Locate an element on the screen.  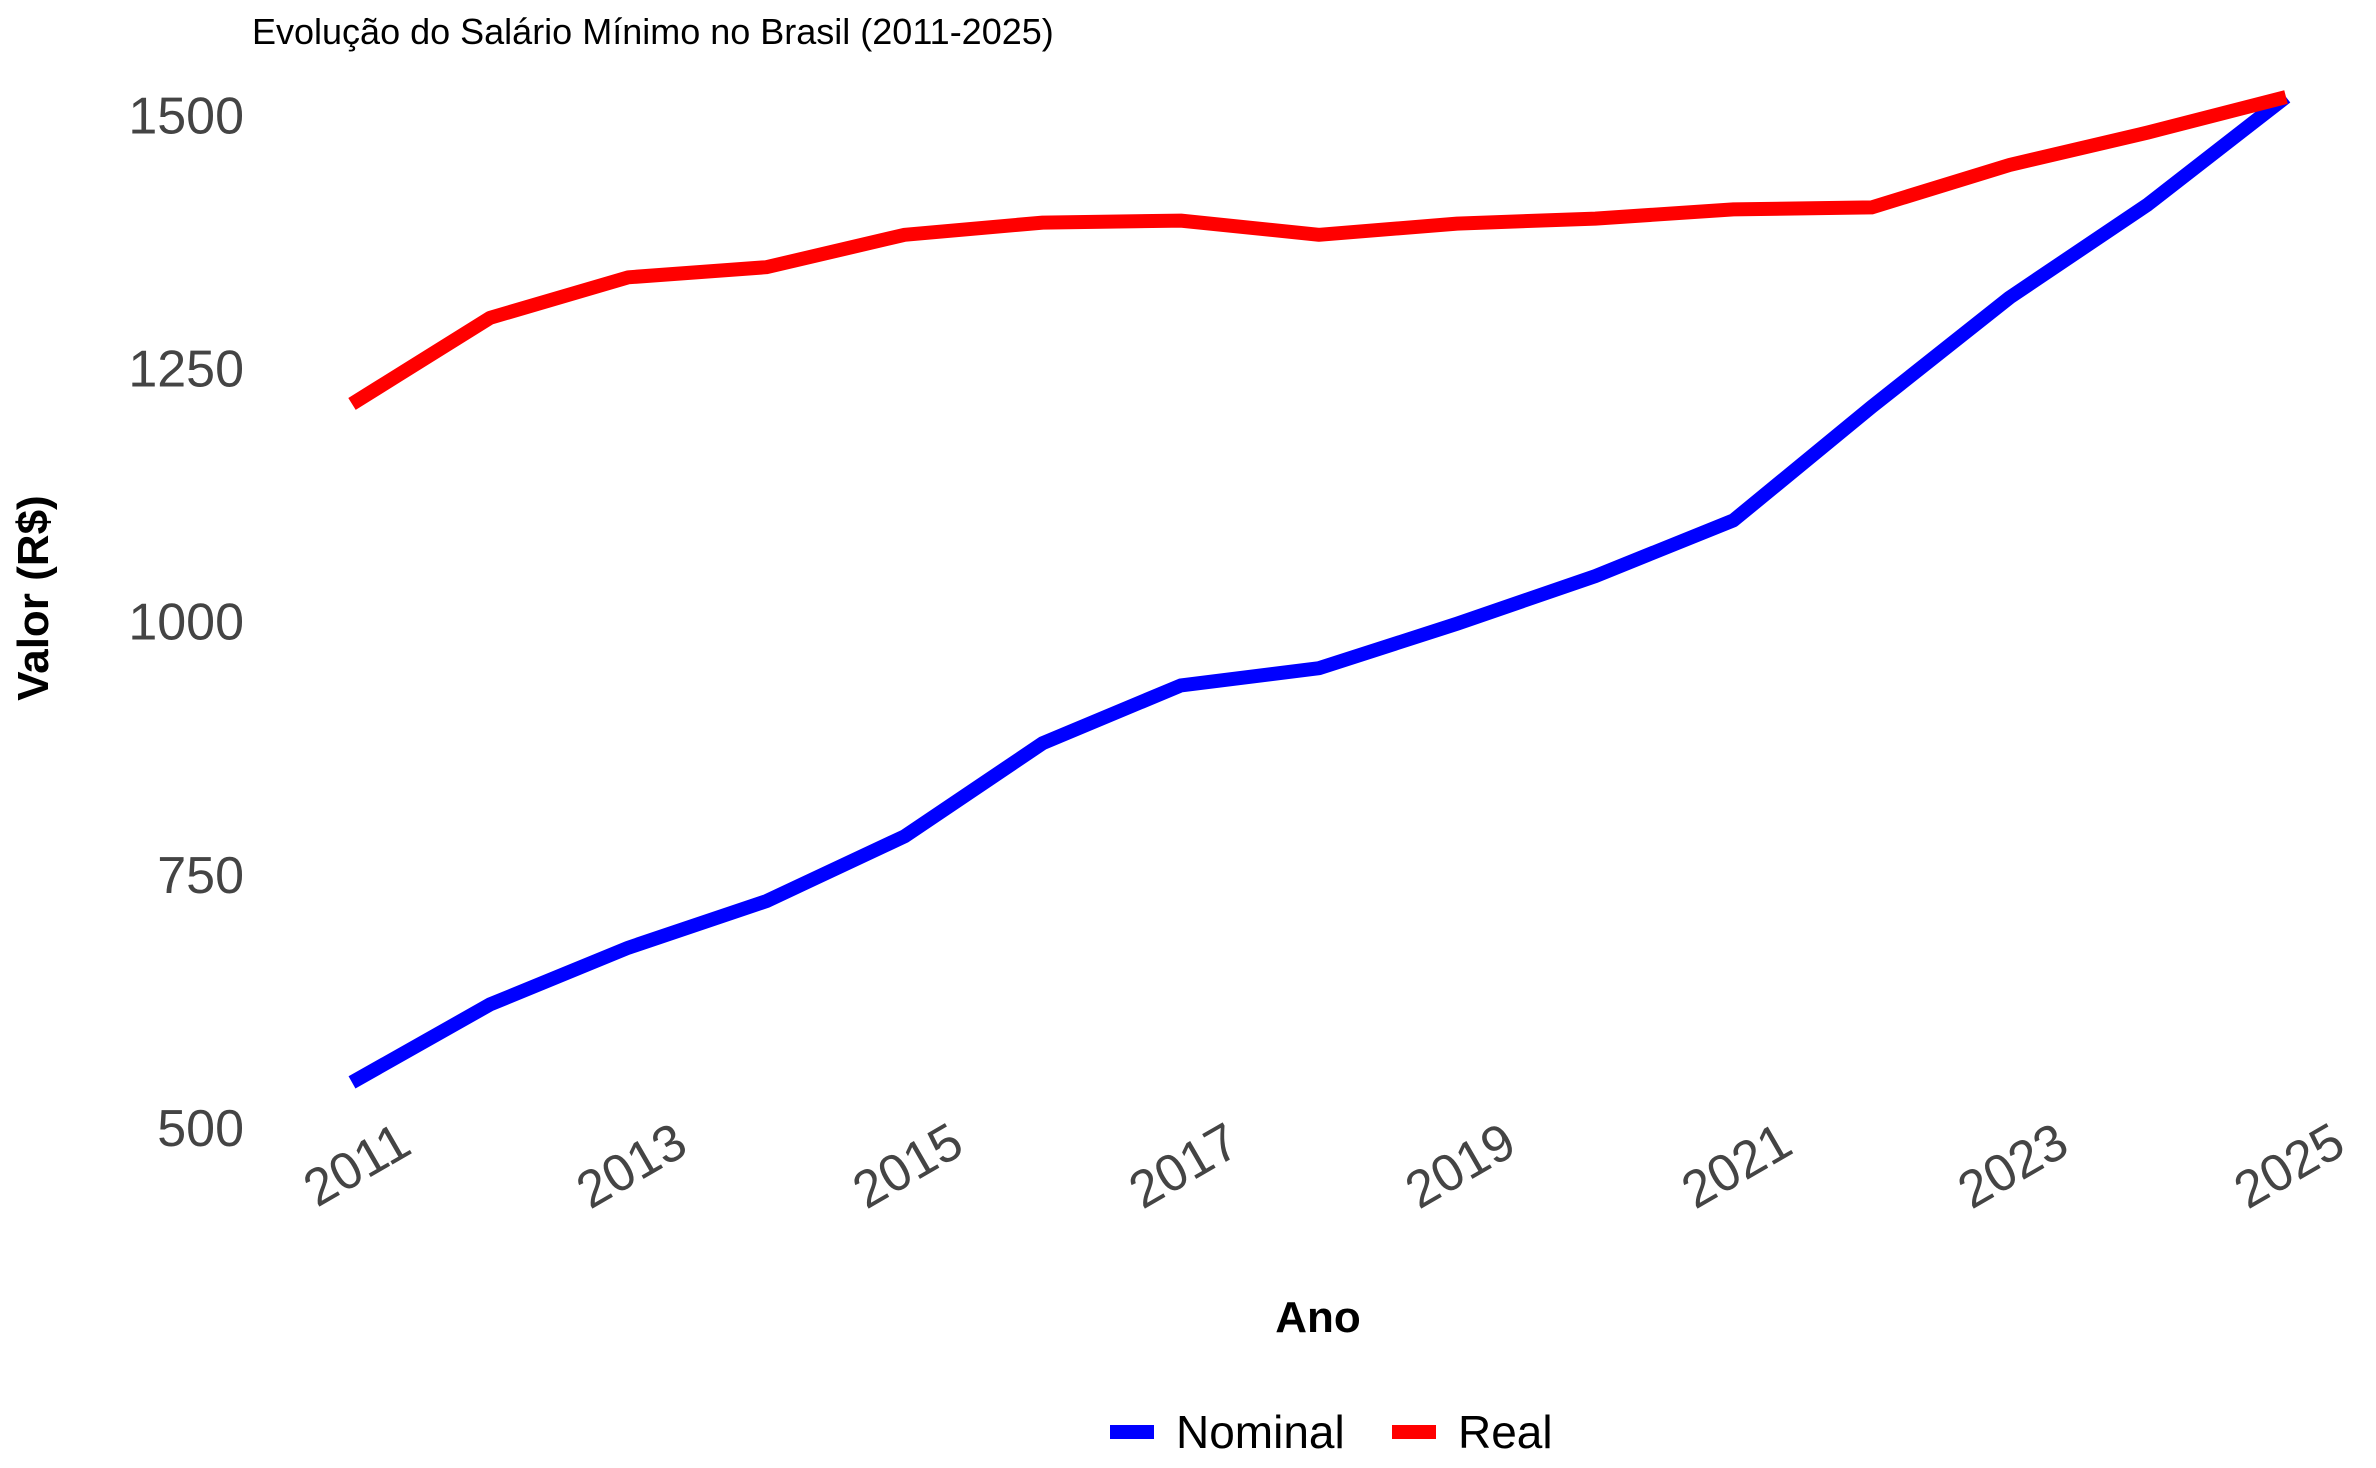
y-axis-ticks: 500 750 1000 1250 1500 is located at coordinates (186, 622).